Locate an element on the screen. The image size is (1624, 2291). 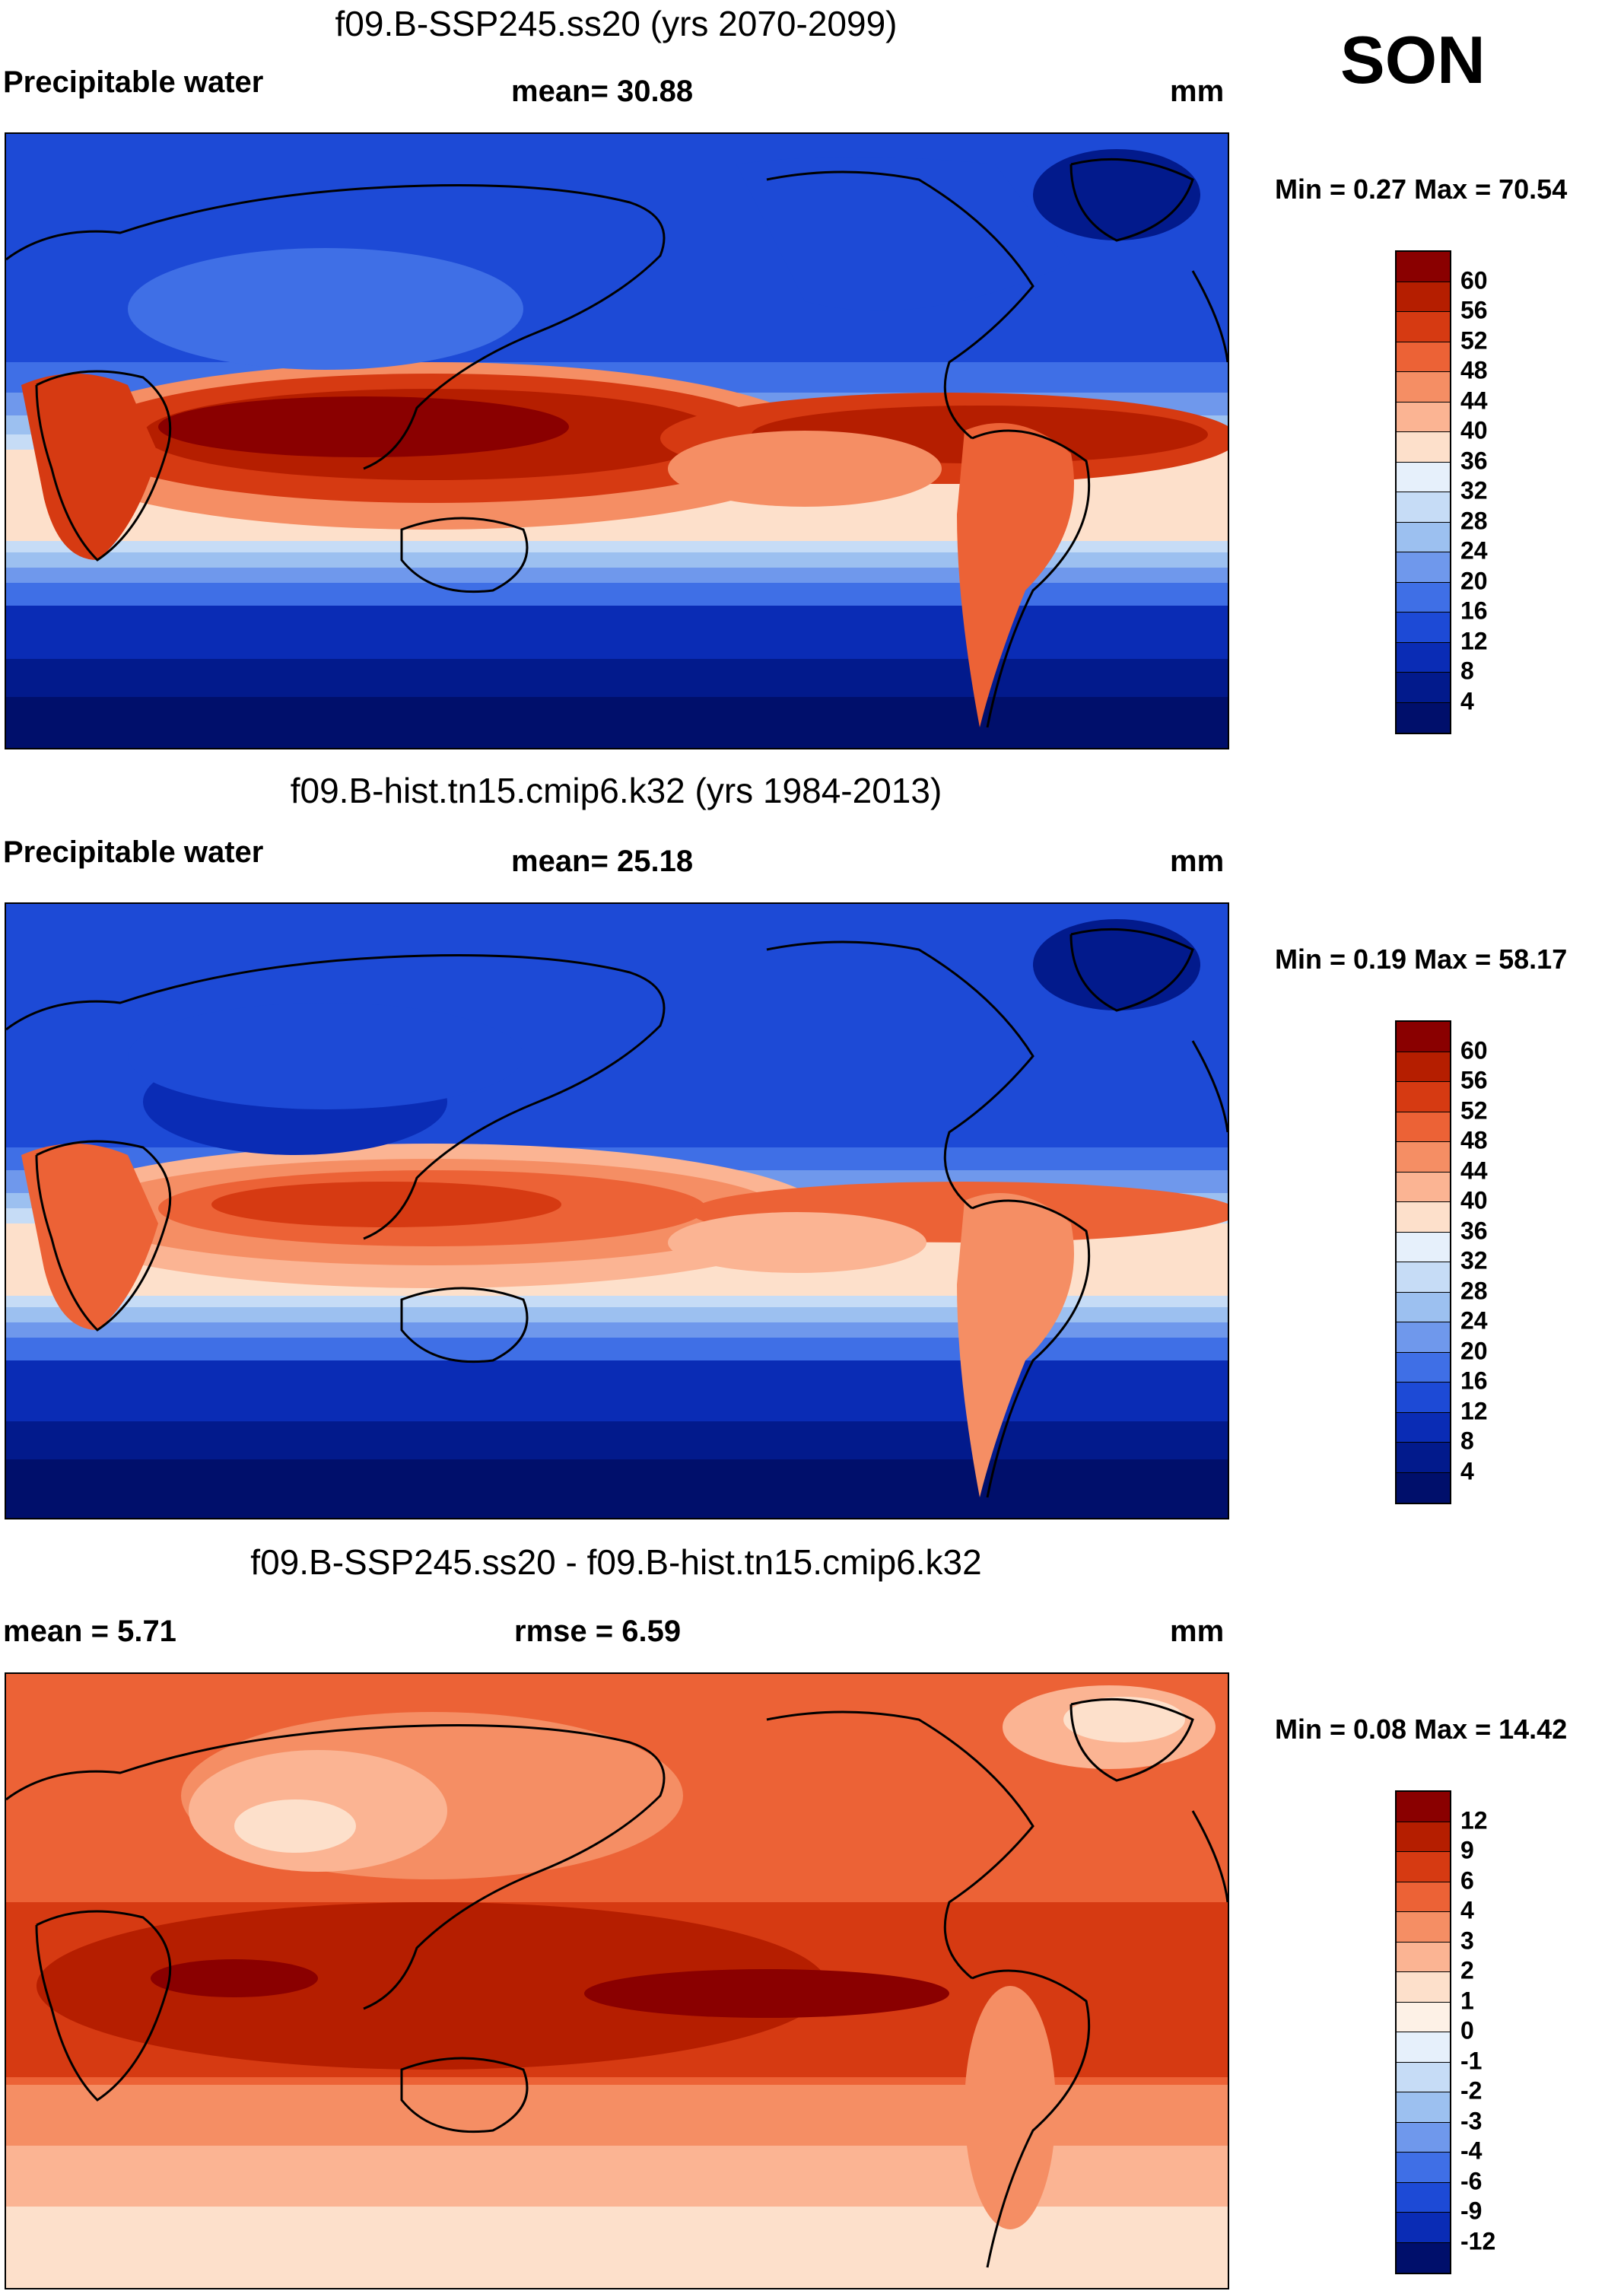
panel-2-variable-label: Precipitable water is located at coordinates (133, 852).